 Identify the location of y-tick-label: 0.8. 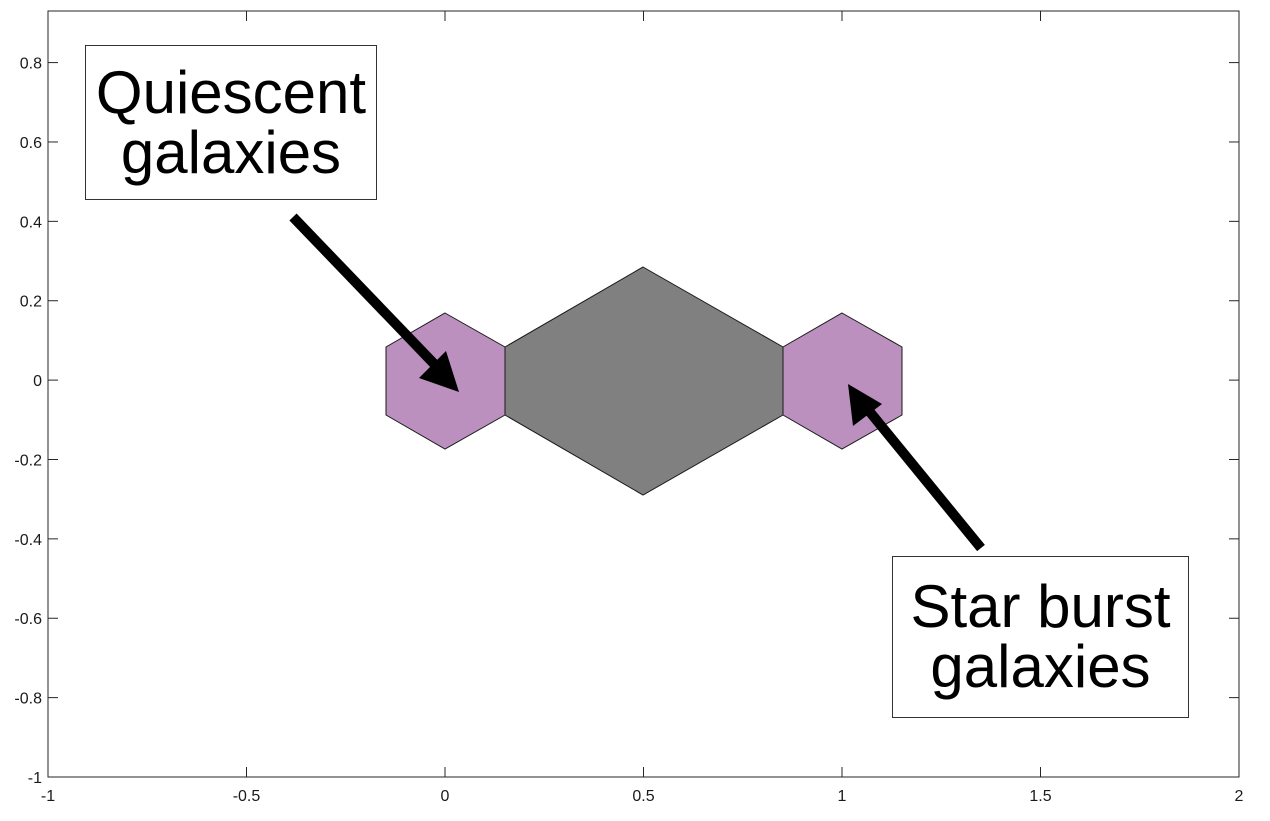
(31, 64).